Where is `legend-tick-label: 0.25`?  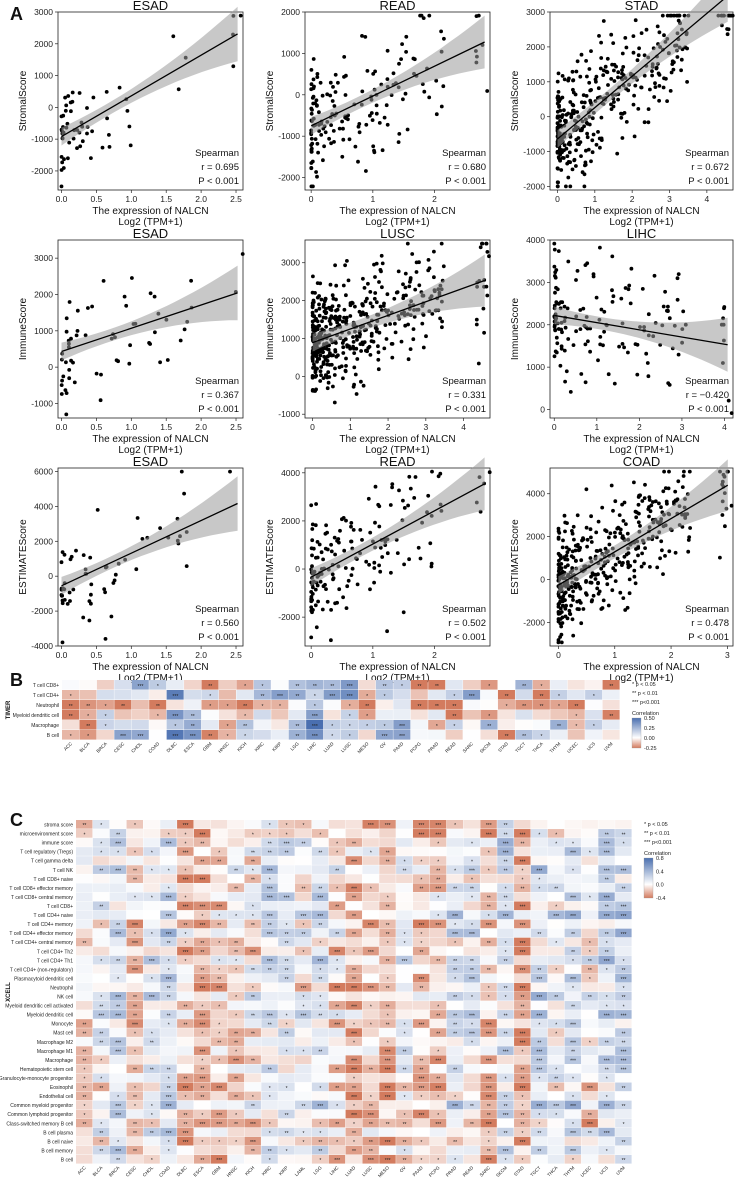
legend-tick-label: 0.25 is located at coordinates (649, 729).